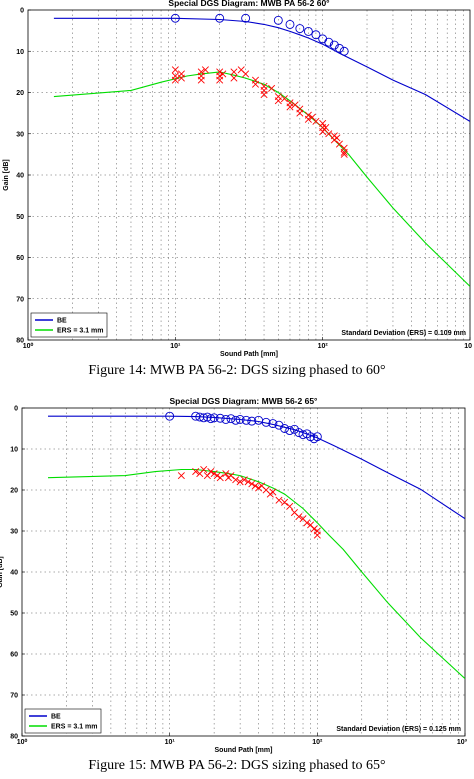 The image size is (474, 779). Describe the element at coordinates (468, 346) in the screenshot. I see `x-tick-label: 10` at that location.